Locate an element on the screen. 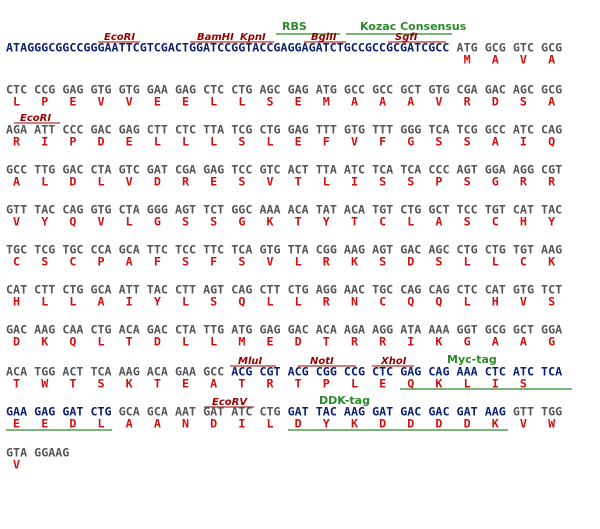 The height and width of the screenshot is (529, 600). amino-acid: Y is located at coordinates (551, 222).